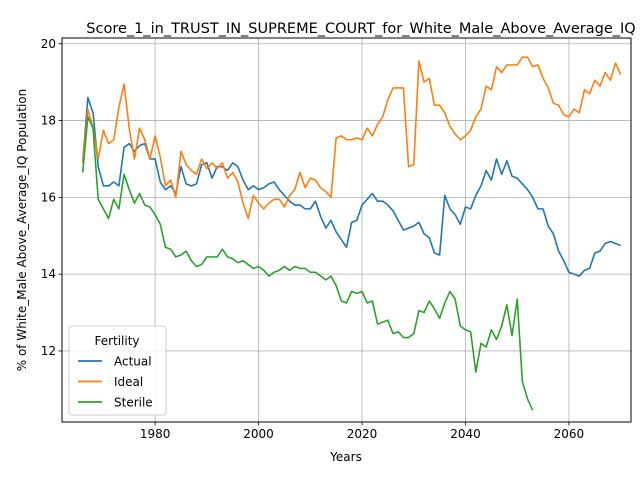  Describe the element at coordinates (465, 434) in the screenshot. I see `x-tick-label: 2040` at that location.